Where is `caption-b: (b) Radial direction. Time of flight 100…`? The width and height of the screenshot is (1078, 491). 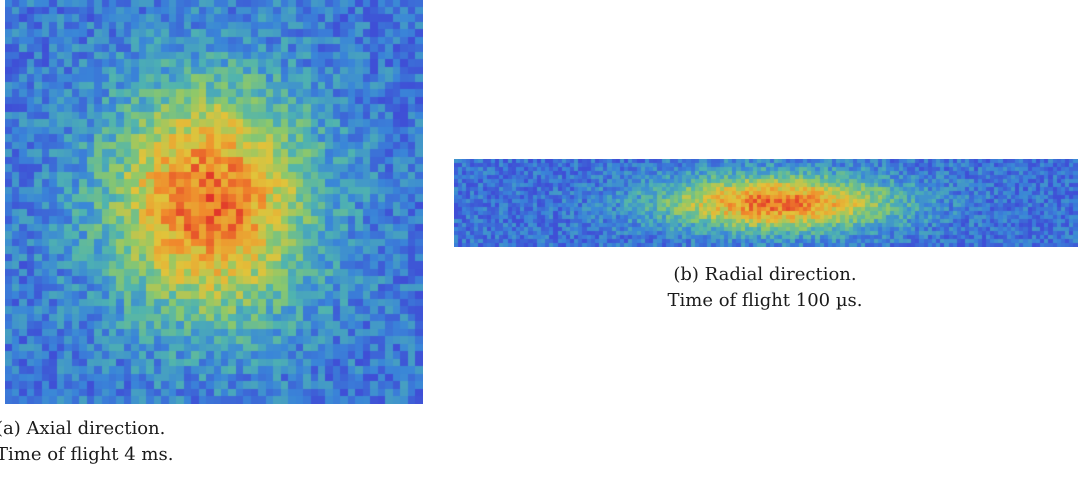 caption-b: (b) Radial direction. Time of flight 100… is located at coordinates (765, 288).